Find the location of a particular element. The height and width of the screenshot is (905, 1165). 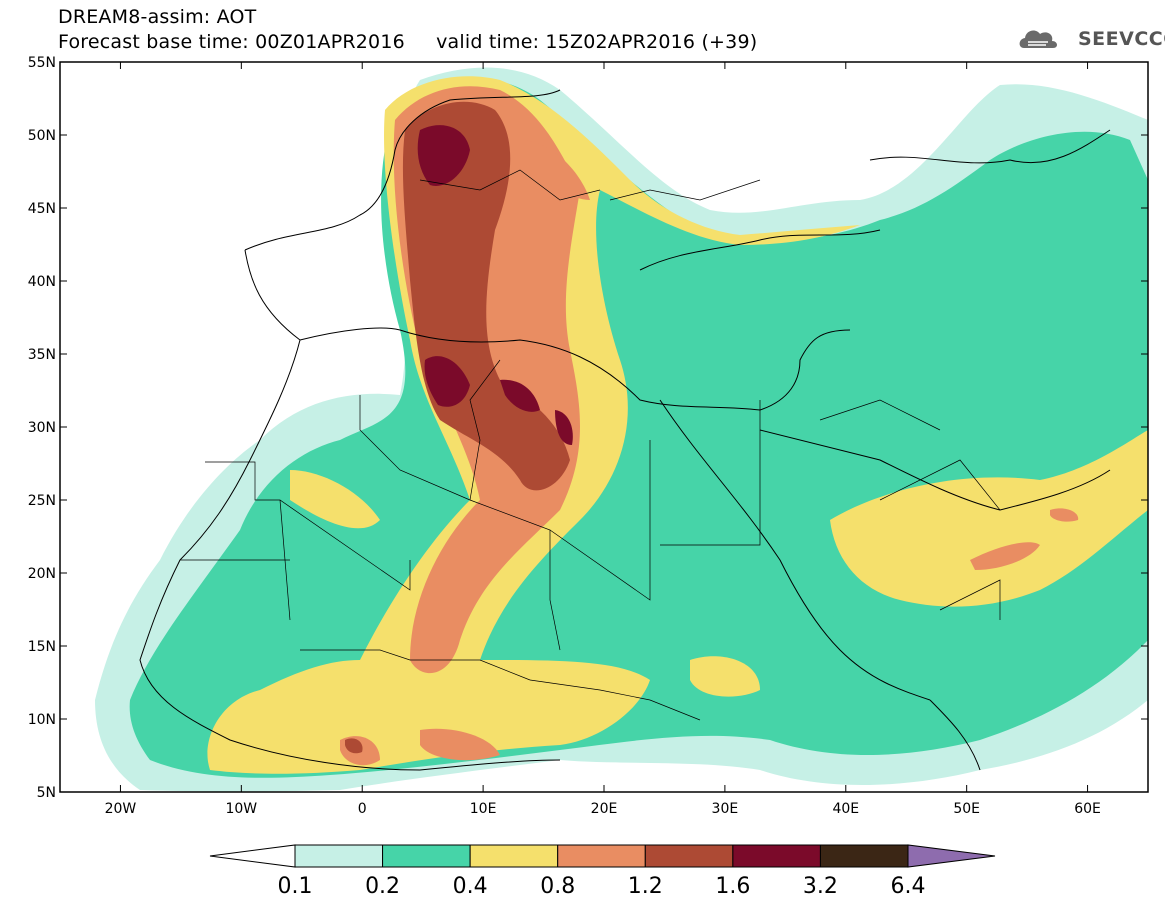

lat-tick-label: 20N is located at coordinates (42, 574).